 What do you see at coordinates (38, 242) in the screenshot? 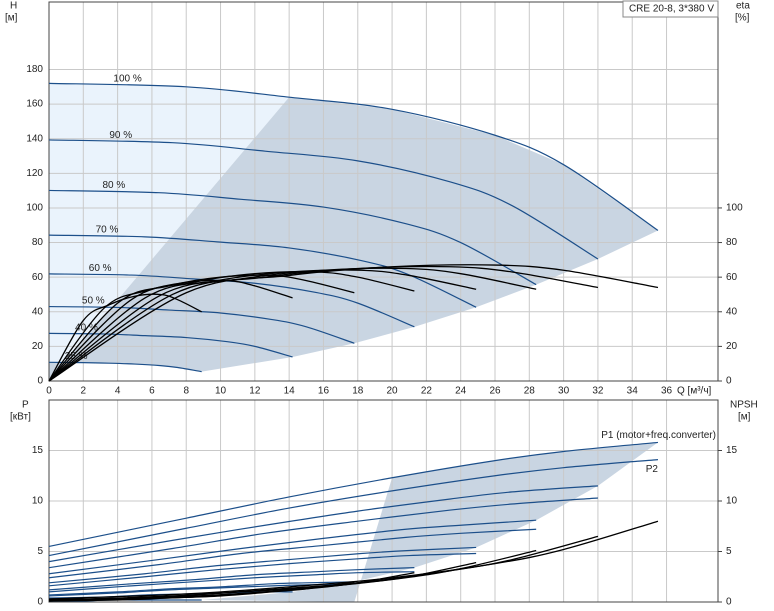
I see `y-tick-label: 80` at bounding box center [38, 242].